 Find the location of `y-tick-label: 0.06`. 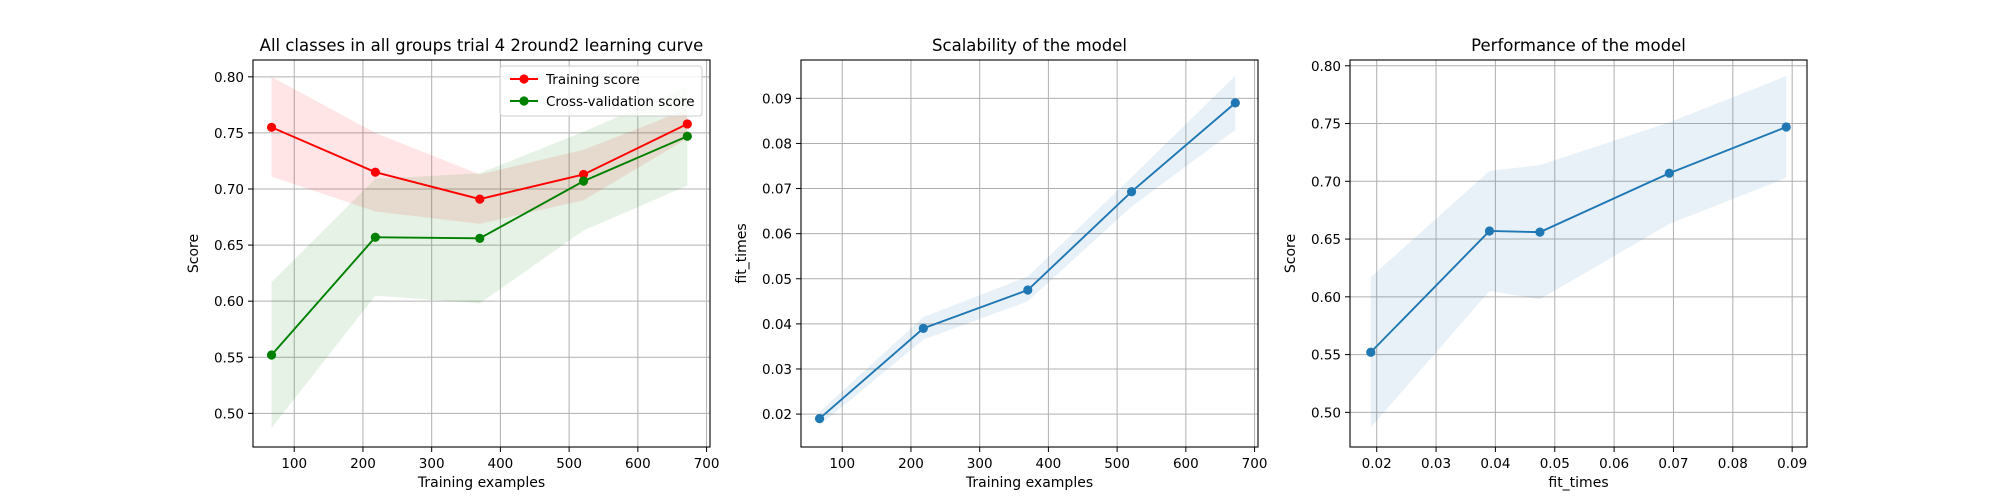

y-tick-label: 0.06 is located at coordinates (777, 235).